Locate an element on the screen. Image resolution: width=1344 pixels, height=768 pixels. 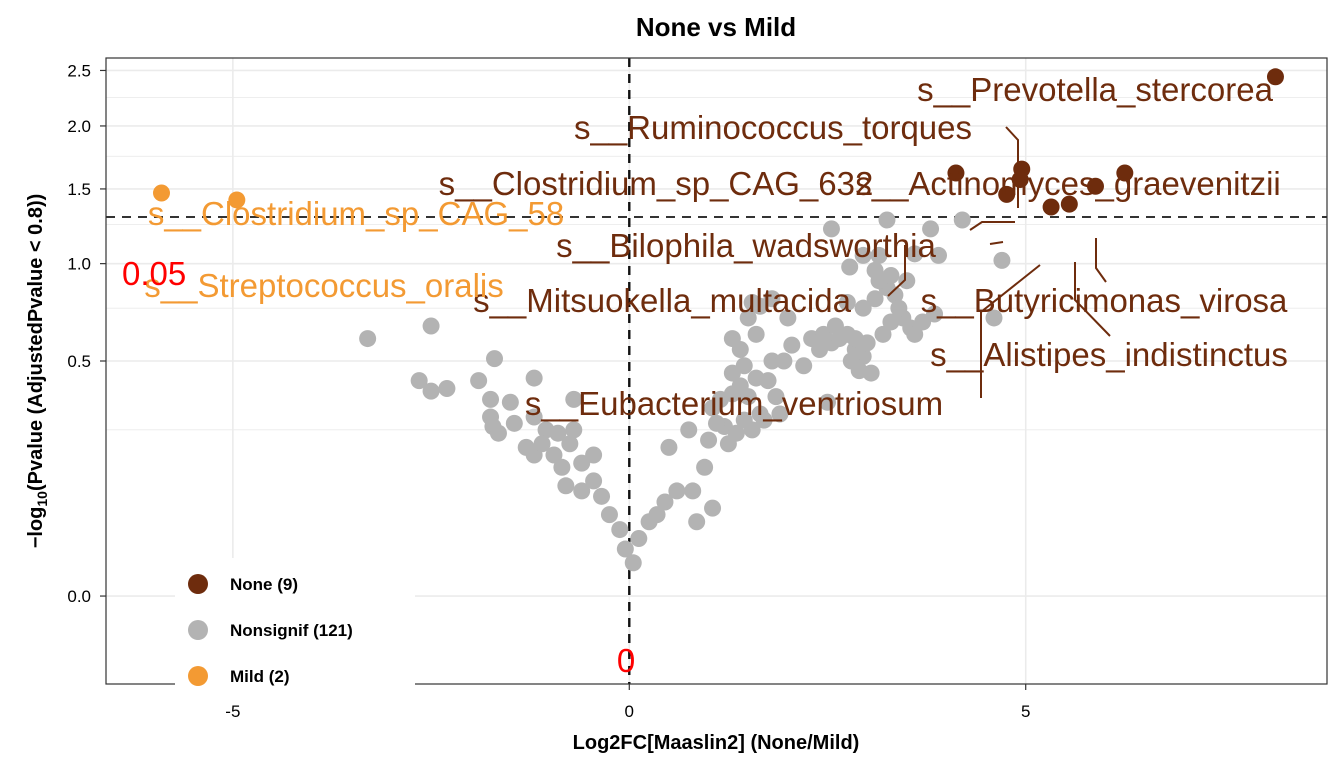
point-label: s__Prevotella_stercorea is located at coordinates (1095, 89).